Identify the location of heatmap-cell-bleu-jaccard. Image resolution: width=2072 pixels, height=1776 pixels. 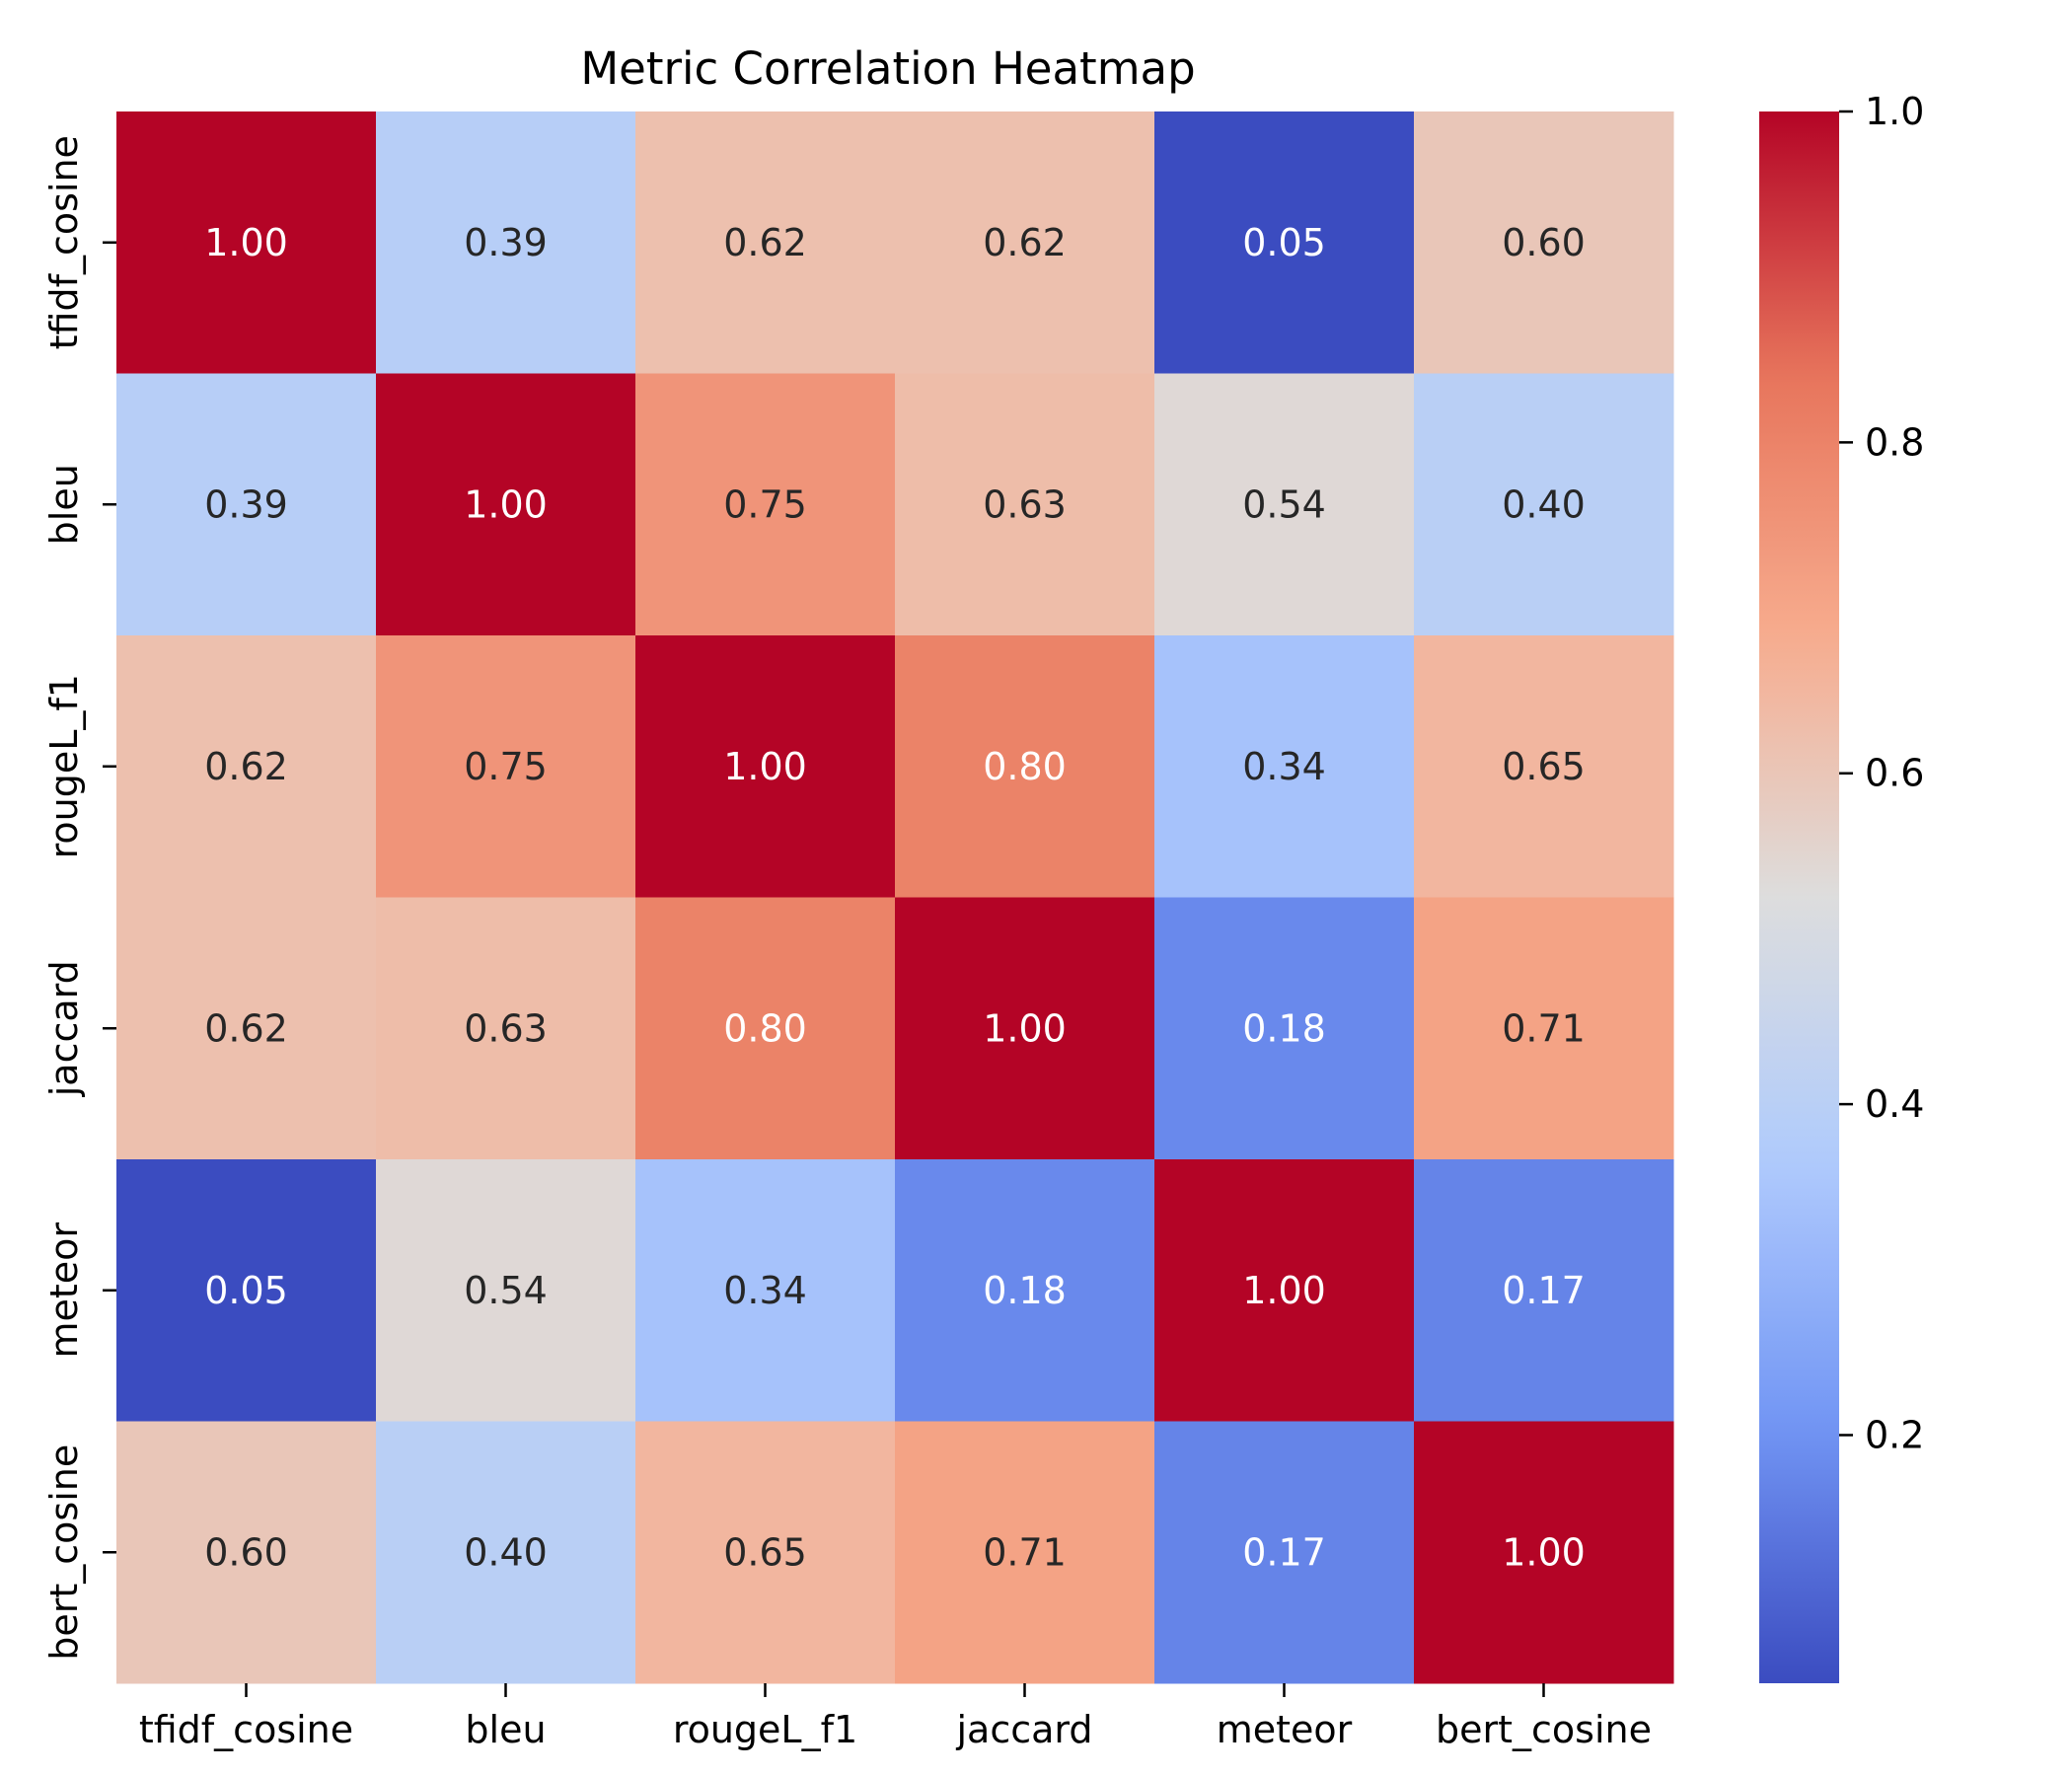
(1025, 505).